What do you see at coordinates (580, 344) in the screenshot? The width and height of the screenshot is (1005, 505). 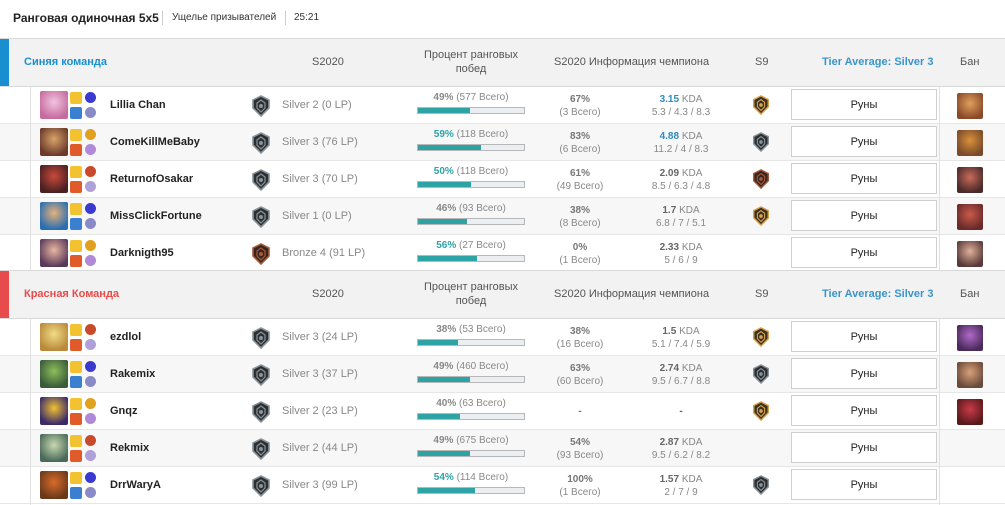 I see `champion-games: (16 Всего)` at bounding box center [580, 344].